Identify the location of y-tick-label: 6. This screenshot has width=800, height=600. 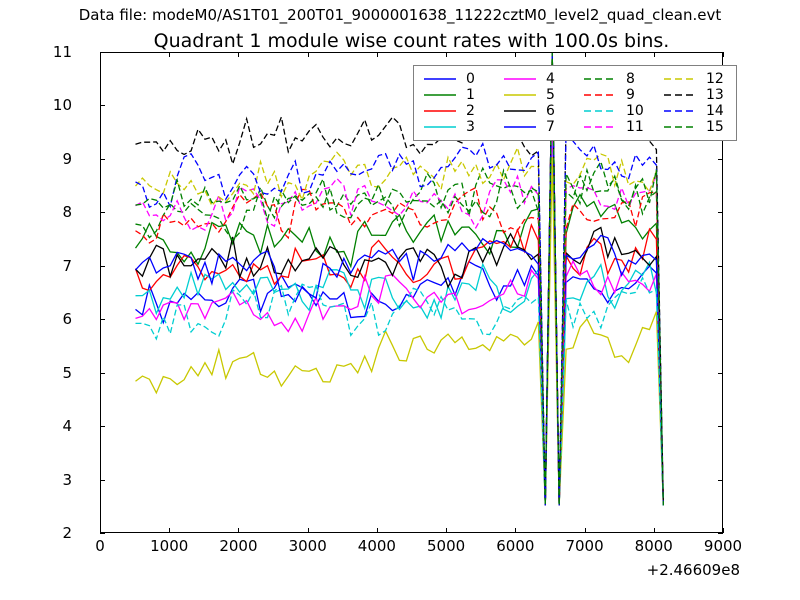
(67, 319).